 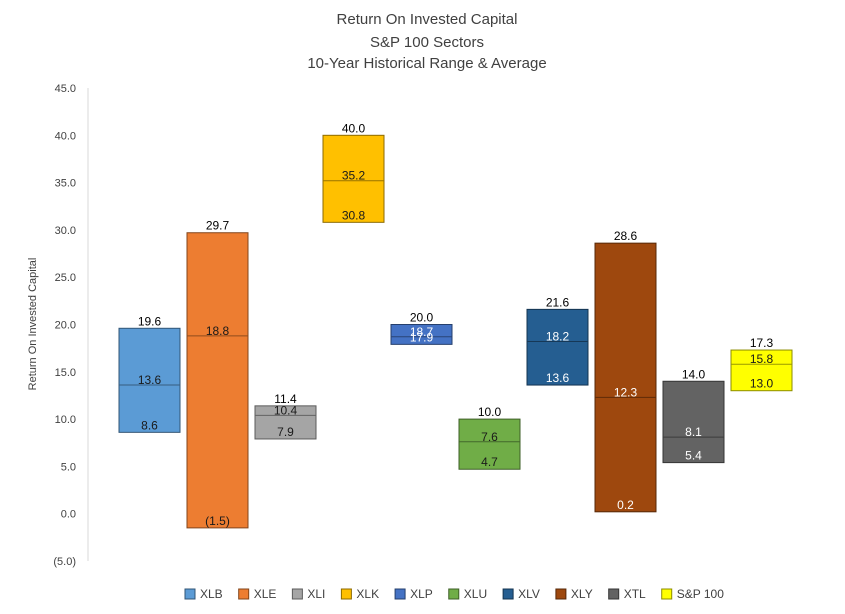 What do you see at coordinates (422, 337) in the screenshot?
I see `low-label: 17.9` at bounding box center [422, 337].